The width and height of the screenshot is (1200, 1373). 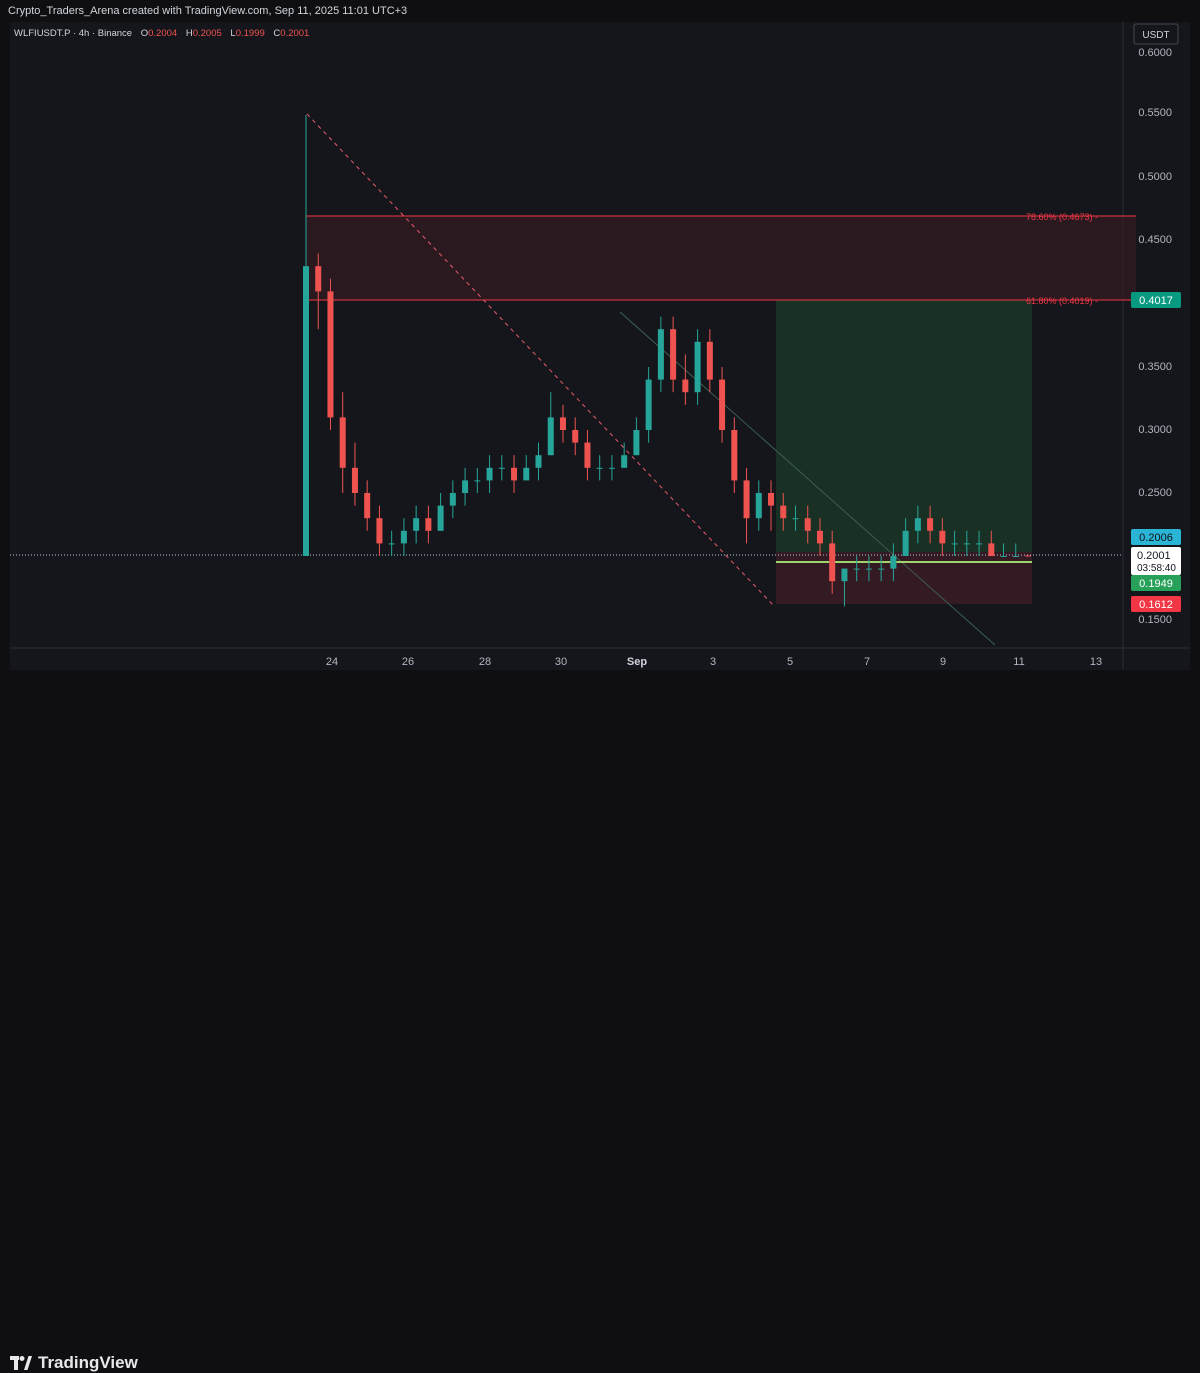 I want to click on currency-box, so click(x=1156, y=34).